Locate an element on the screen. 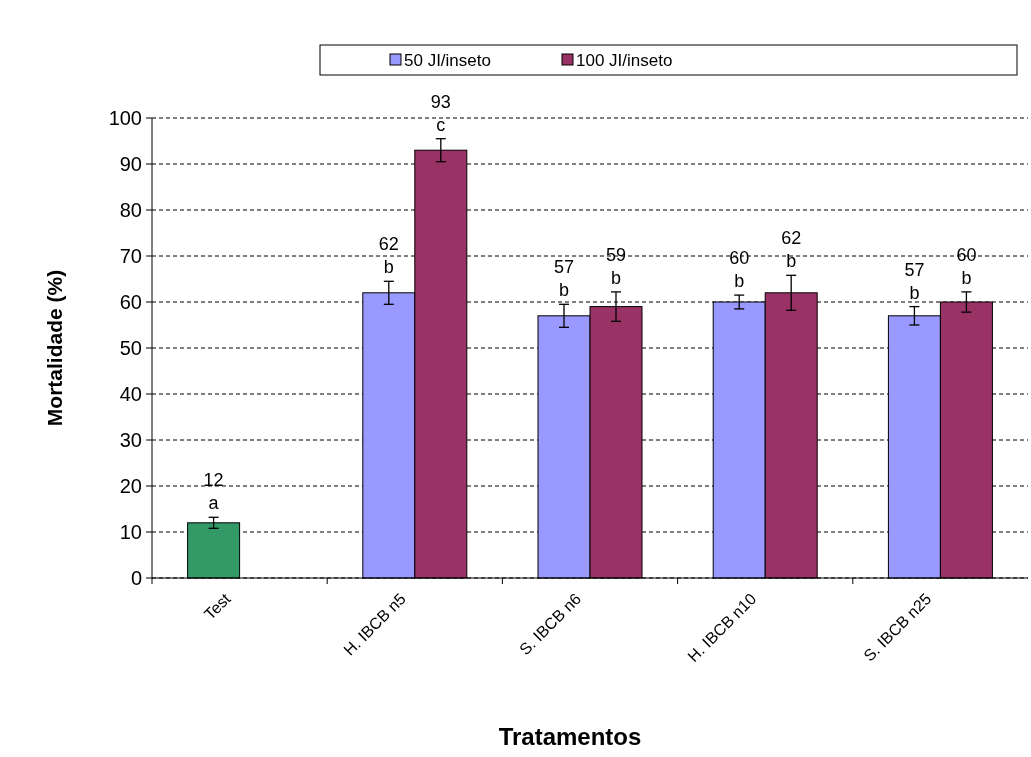 This screenshot has height=757, width=1031. data-label: 12 a is located at coordinates (213, 492).